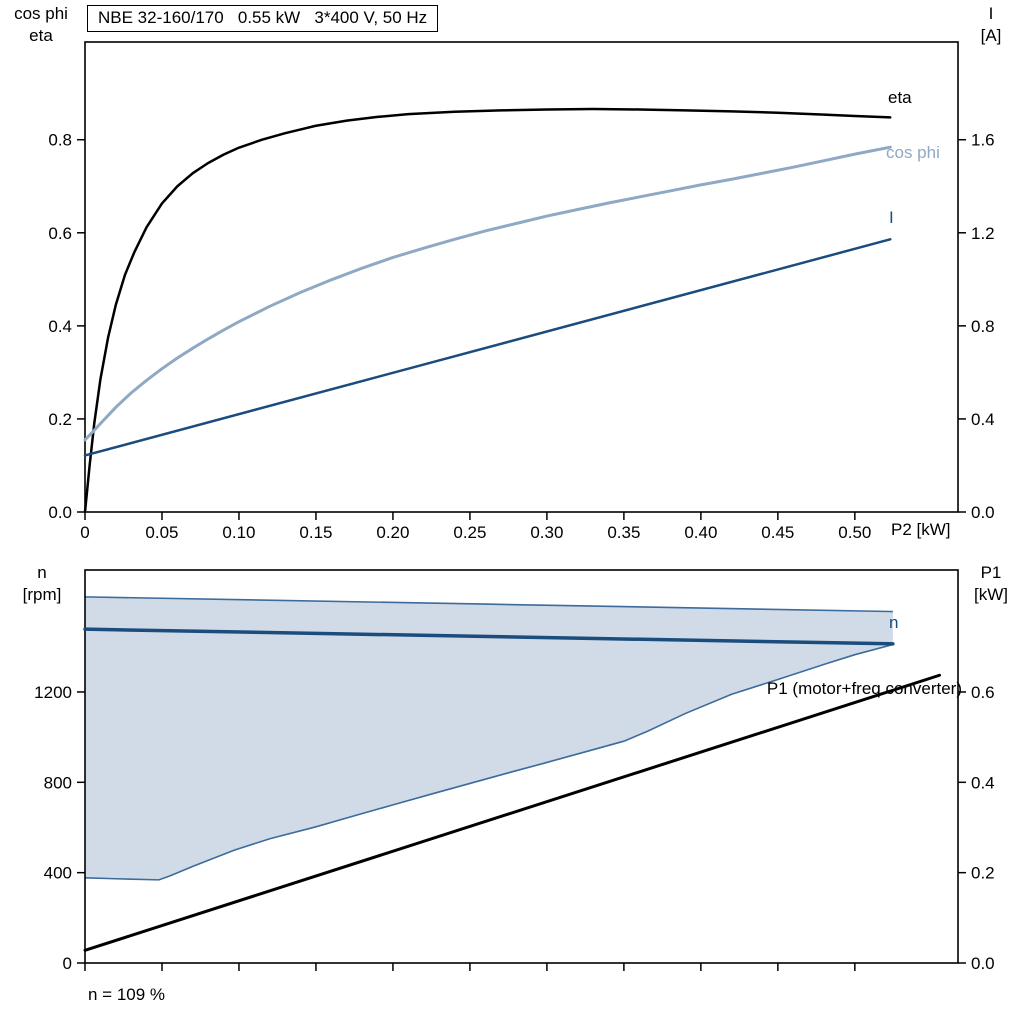 The width and height of the screenshot is (1024, 1024). What do you see at coordinates (58, 782) in the screenshot?
I see `tick-label: 800` at bounding box center [58, 782].